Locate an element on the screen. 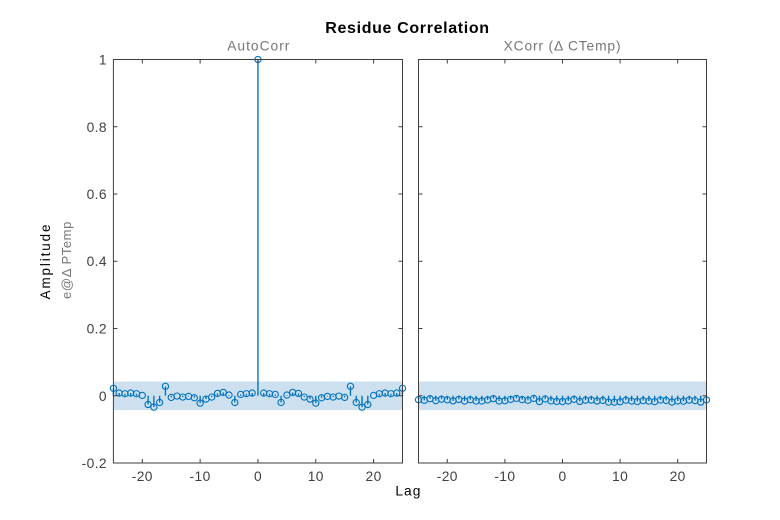 Image resolution: width=780 pixels, height=520 pixels. svg-text: 0.8 is located at coordinates (97, 127).